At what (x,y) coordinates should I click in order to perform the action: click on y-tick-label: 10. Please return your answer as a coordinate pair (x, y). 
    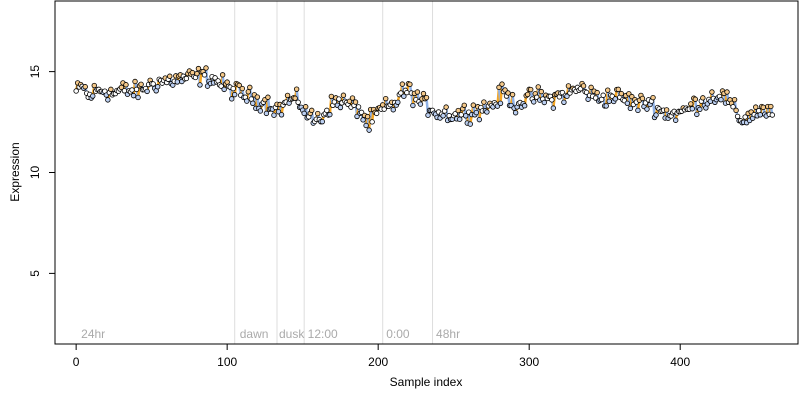
    Looking at the image, I should click on (35, 173).